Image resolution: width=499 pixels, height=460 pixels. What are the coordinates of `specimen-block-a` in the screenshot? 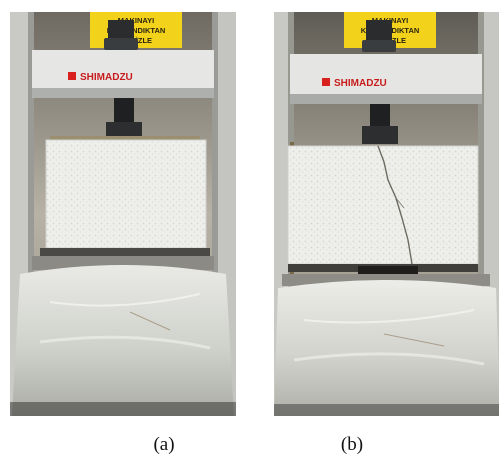 It's located at (126, 194).